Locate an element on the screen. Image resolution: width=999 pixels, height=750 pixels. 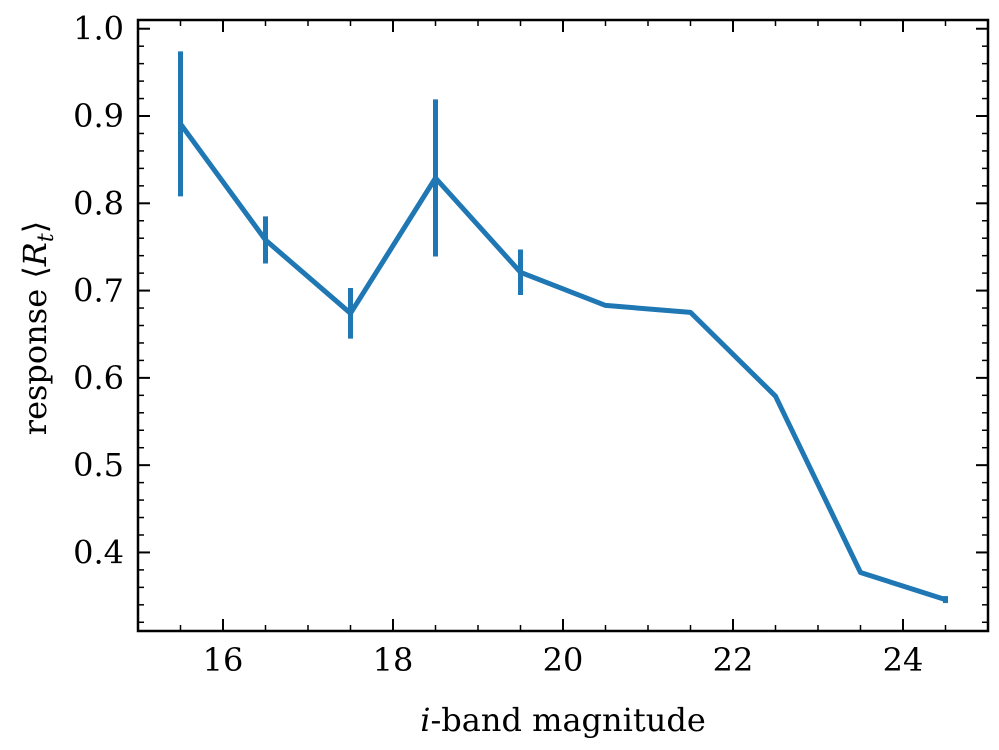
x-tick-label: 18 is located at coordinates (393, 660).